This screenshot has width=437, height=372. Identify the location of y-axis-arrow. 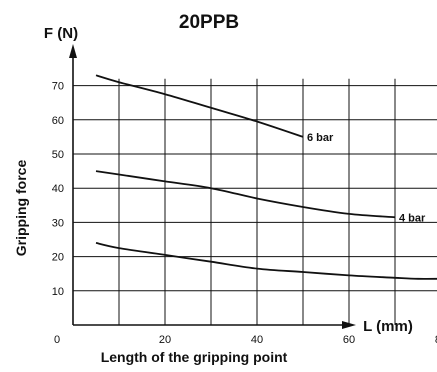
(73, 51).